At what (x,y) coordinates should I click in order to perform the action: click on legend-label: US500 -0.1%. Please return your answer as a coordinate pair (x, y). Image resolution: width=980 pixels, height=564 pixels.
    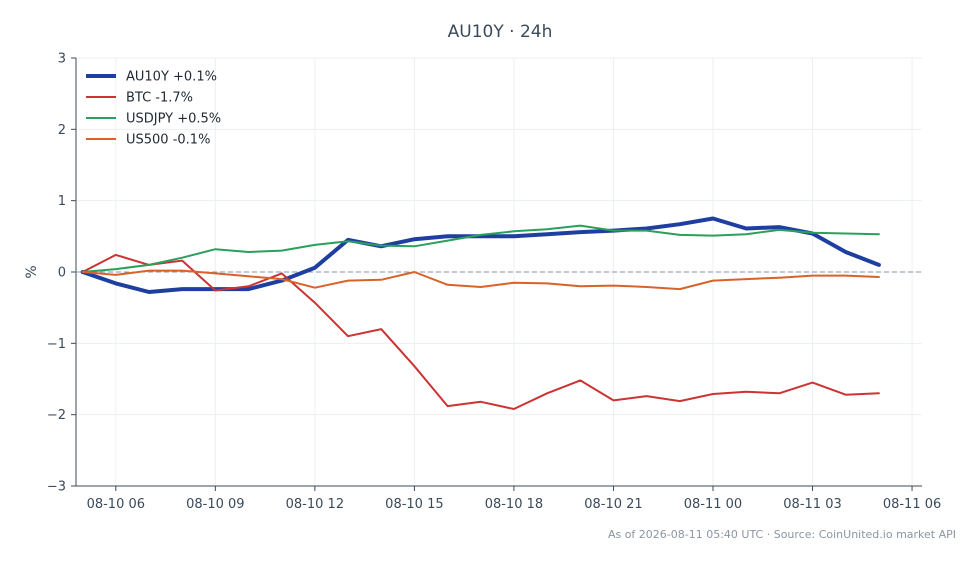
    Looking at the image, I should click on (168, 140).